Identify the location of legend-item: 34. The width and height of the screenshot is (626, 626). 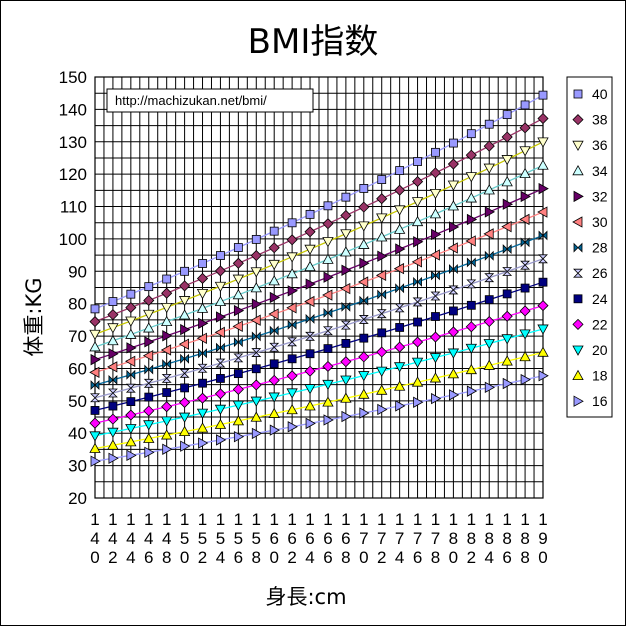
(590, 171).